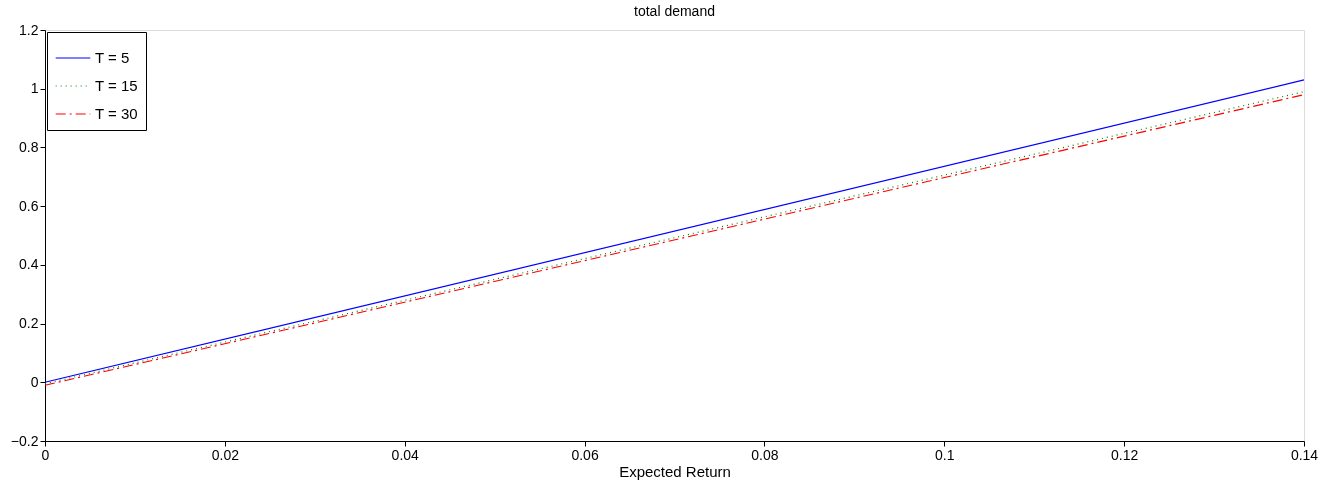  I want to click on x-tick-label: 0.1, so click(945, 454).